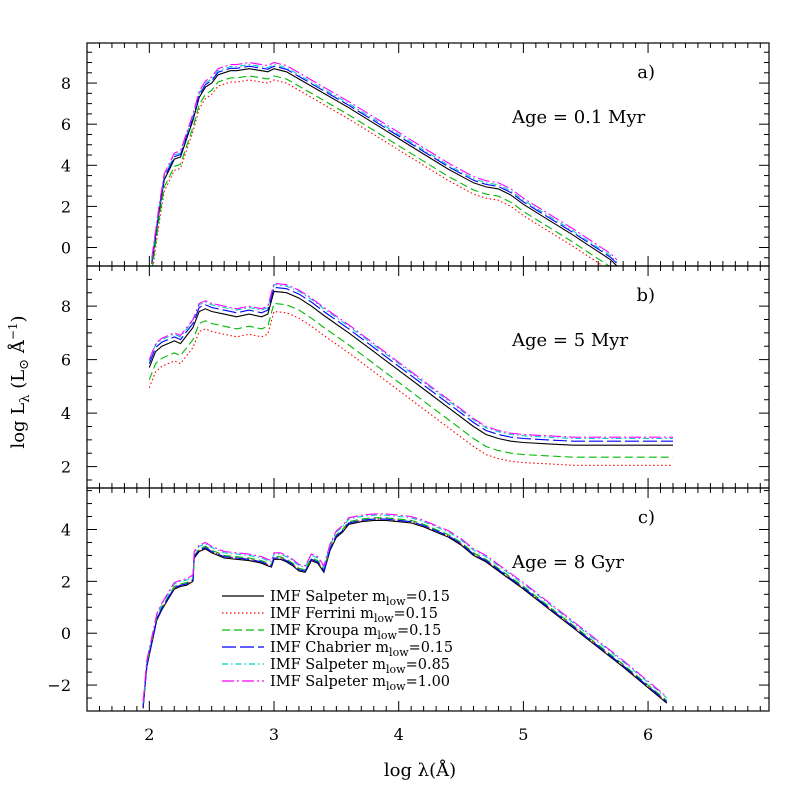 Image resolution: width=797 pixels, height=797 pixels. I want to click on panel-label: a), so click(646, 72).